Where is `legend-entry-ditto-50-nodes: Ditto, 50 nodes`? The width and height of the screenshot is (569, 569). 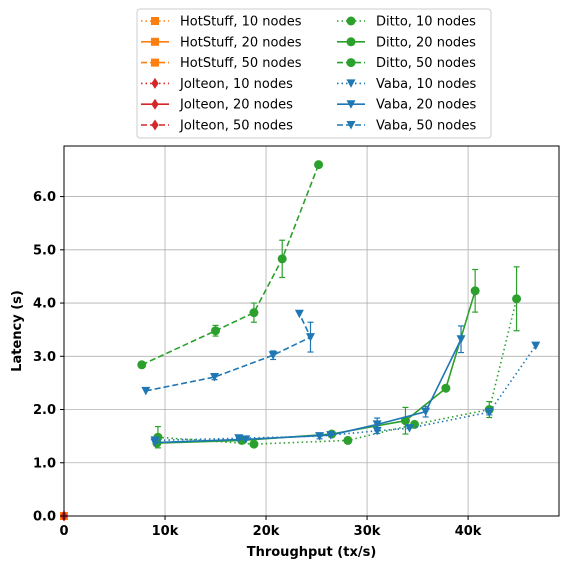 legend-entry-ditto-50-nodes: Ditto, 50 nodes is located at coordinates (406, 63).